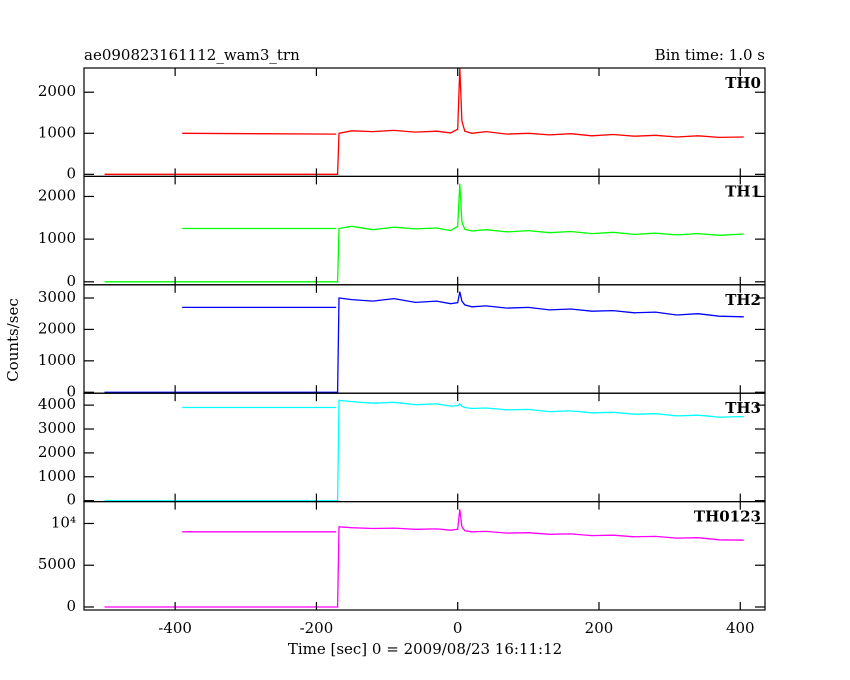 The width and height of the screenshot is (850, 680). I want to click on x-tick-label: 200, so click(599, 628).